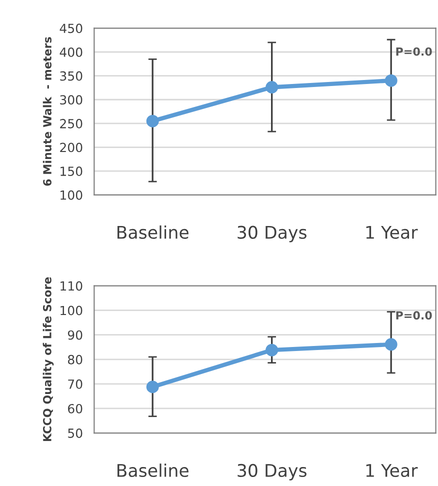 The height and width of the screenshot is (486, 438). I want to click on y-tick-label: 250, so click(71, 123).